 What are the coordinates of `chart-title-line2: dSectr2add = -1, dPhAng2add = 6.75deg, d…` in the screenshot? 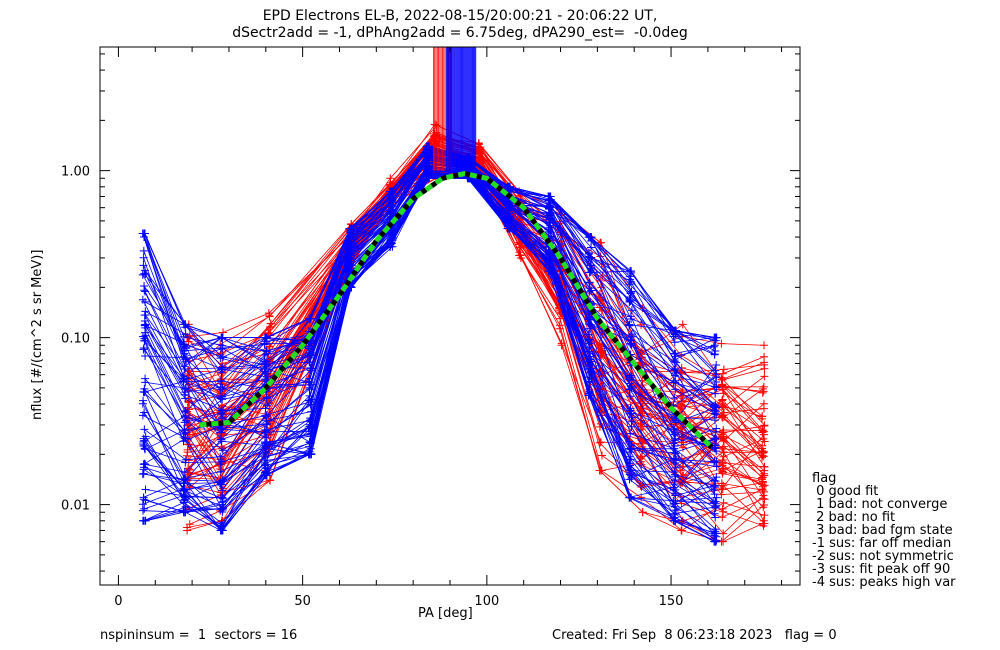 It's located at (460, 33).